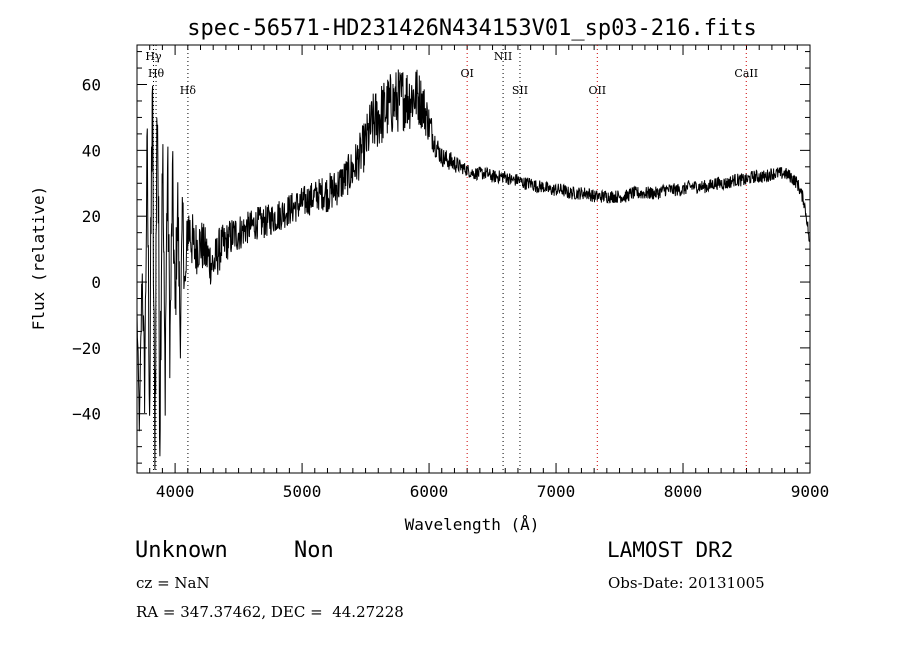  What do you see at coordinates (686, 583) in the screenshot?
I see `observation-date: Obs-Date: 20131005` at bounding box center [686, 583].